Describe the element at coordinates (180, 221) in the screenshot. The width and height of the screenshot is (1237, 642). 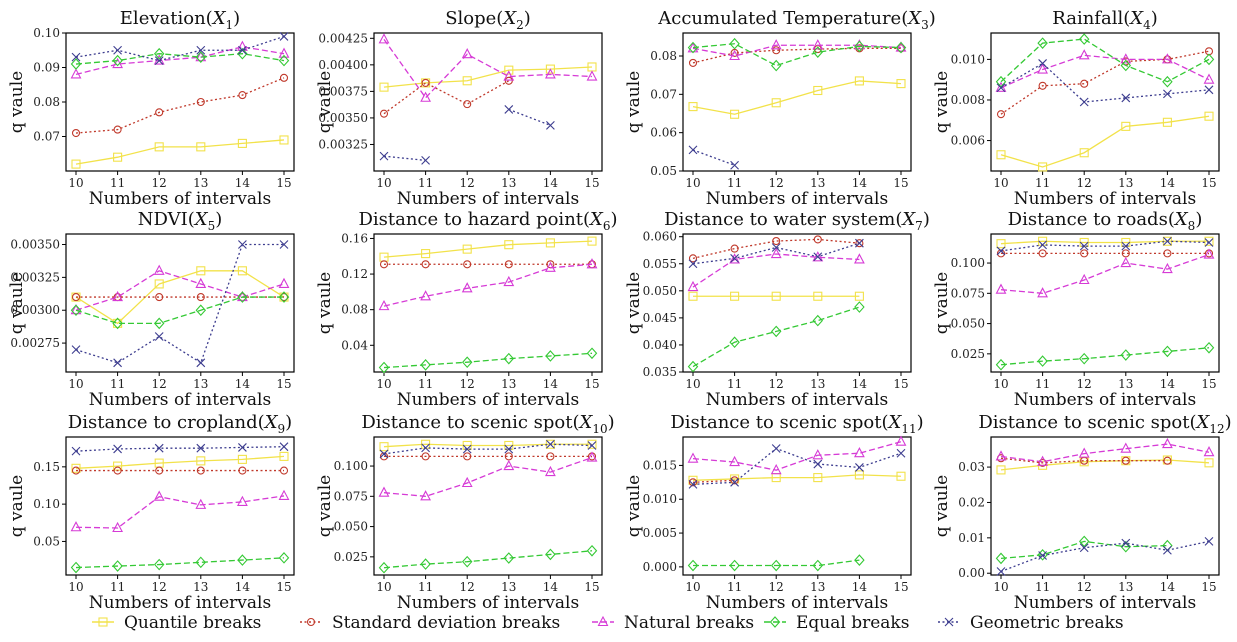
I see `chart-title: NDVI(X5)` at that location.